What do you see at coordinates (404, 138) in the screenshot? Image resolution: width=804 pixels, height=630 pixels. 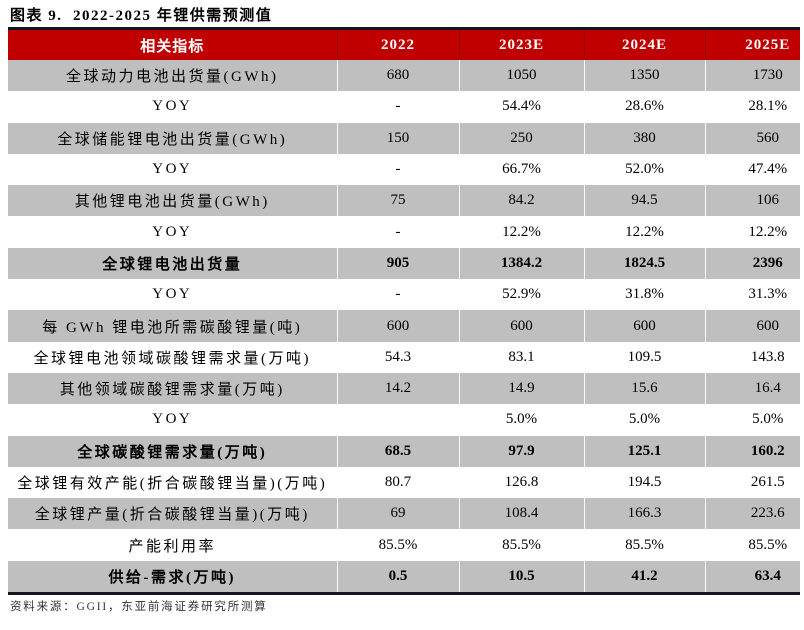 I see `table-row: 全球储能锂电池出货量(GWh) 150 250 380 560` at bounding box center [404, 138].